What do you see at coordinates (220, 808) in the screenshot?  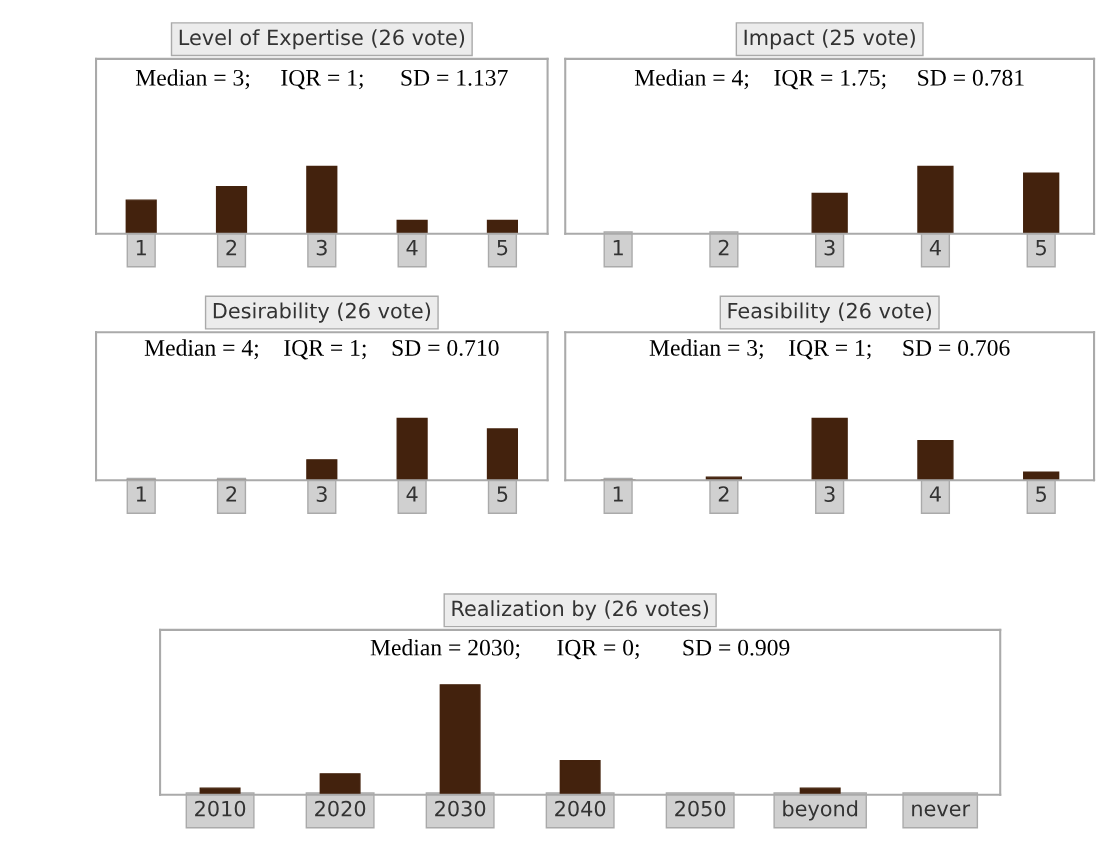 I see `x-tick-label: 2010` at bounding box center [220, 808].